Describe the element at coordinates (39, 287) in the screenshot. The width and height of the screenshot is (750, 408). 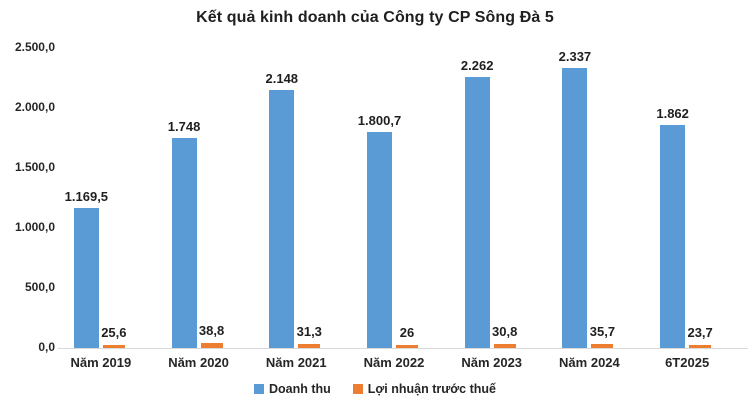
I see `y-axis-tick-label: 500,0` at that location.